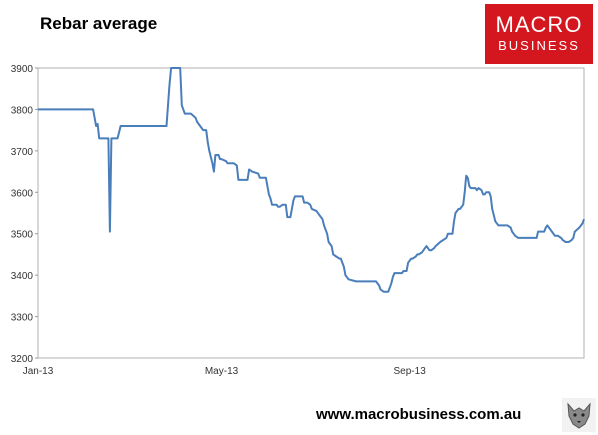  What do you see at coordinates (22, 193) in the screenshot?
I see `y-tick-label: 3600` at bounding box center [22, 193].